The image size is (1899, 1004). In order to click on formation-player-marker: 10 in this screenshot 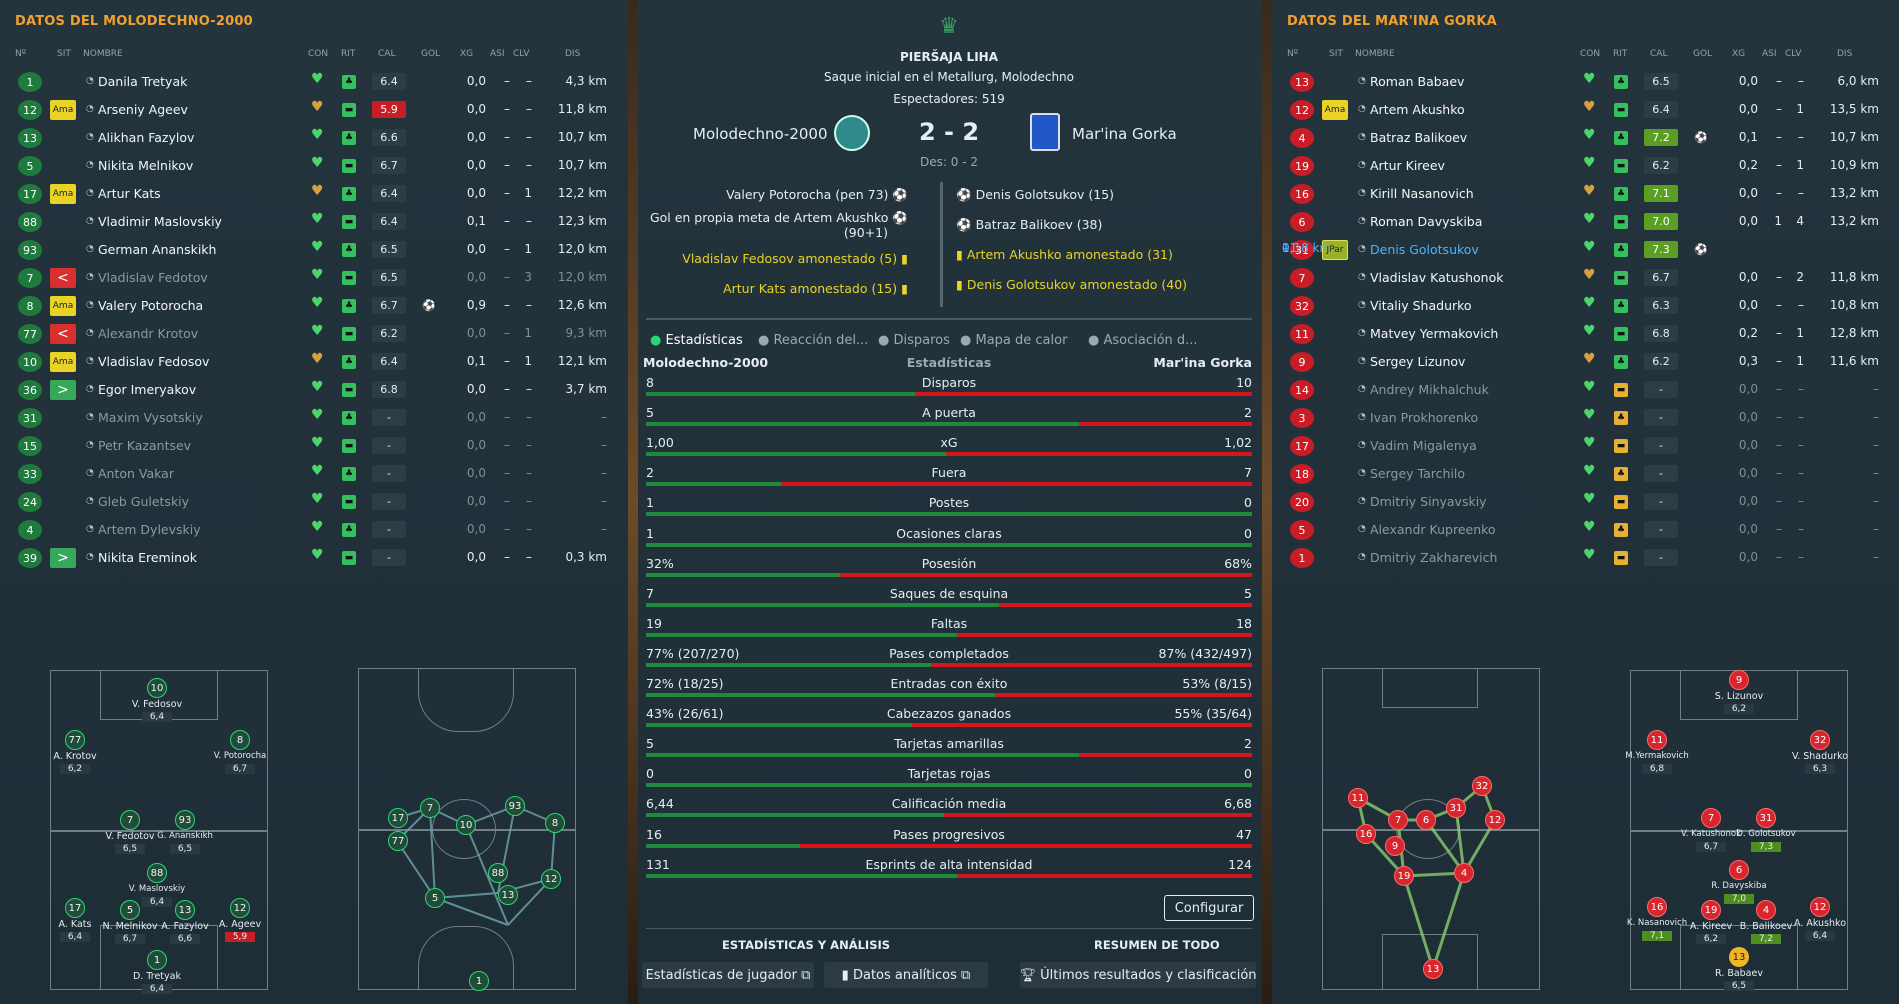, I will do `click(157, 688)`.